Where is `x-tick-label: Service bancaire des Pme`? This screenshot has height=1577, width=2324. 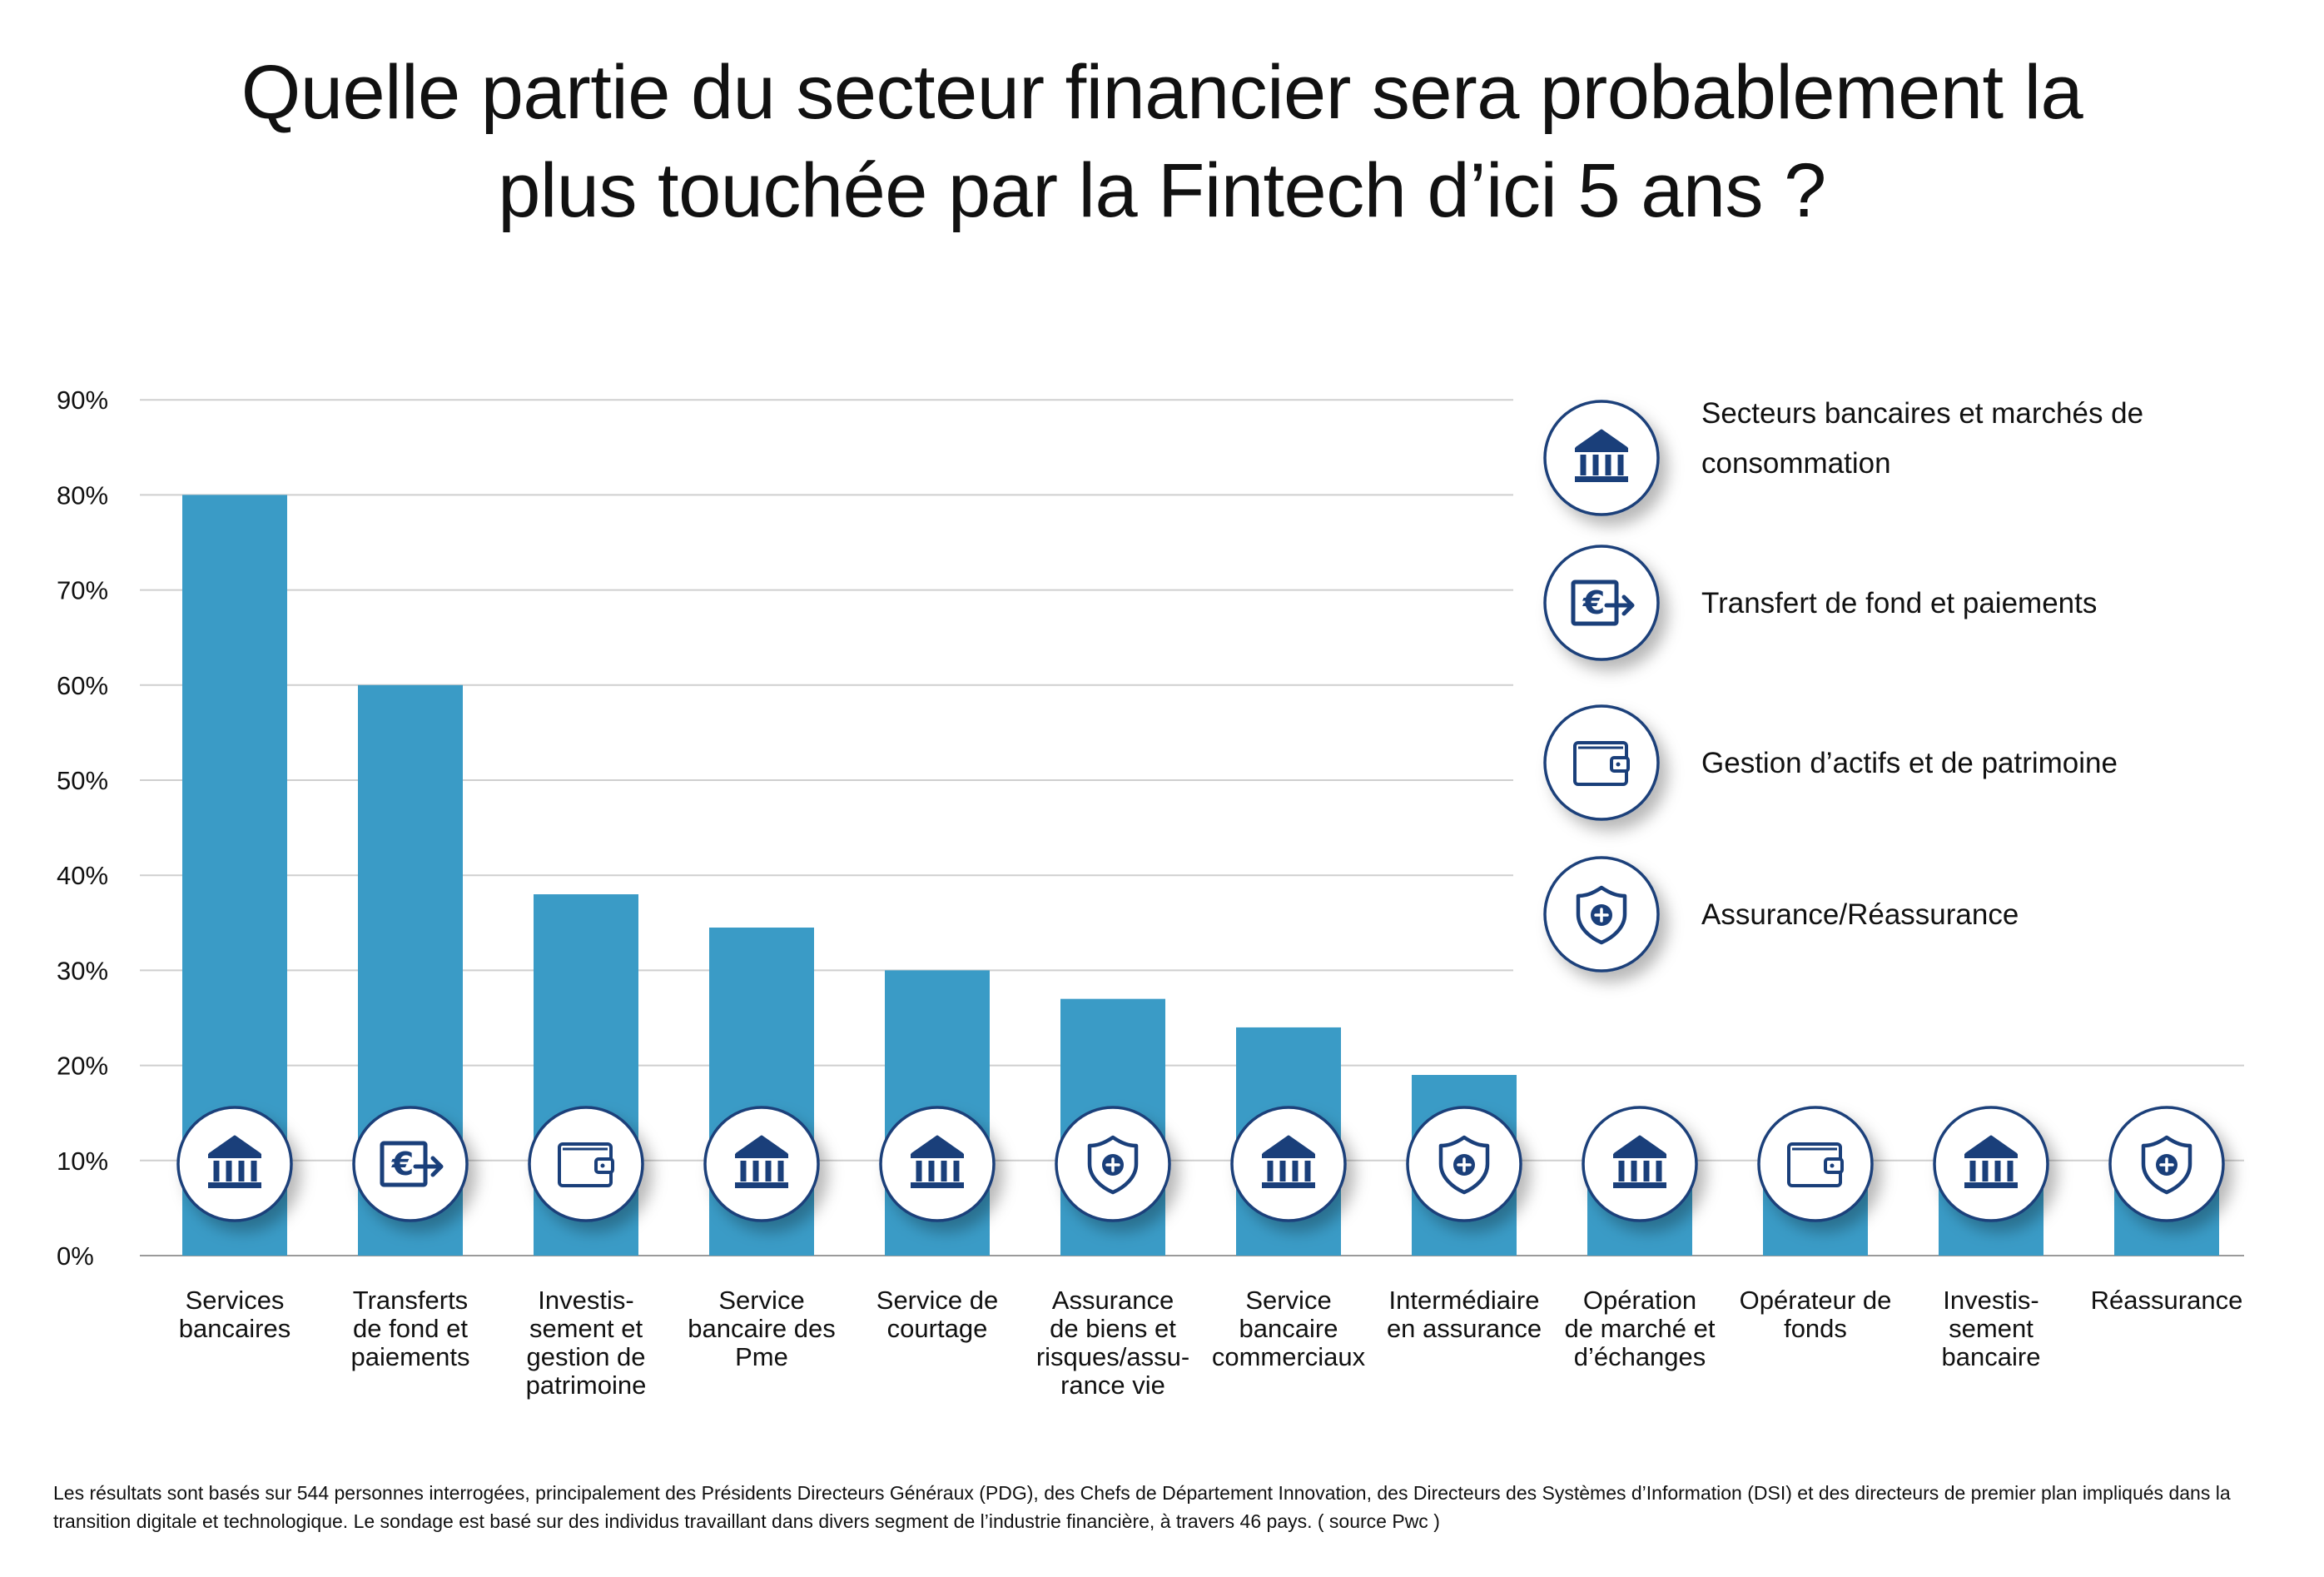
x-tick-label: Service bancaire des Pme is located at coordinates (762, 1328).